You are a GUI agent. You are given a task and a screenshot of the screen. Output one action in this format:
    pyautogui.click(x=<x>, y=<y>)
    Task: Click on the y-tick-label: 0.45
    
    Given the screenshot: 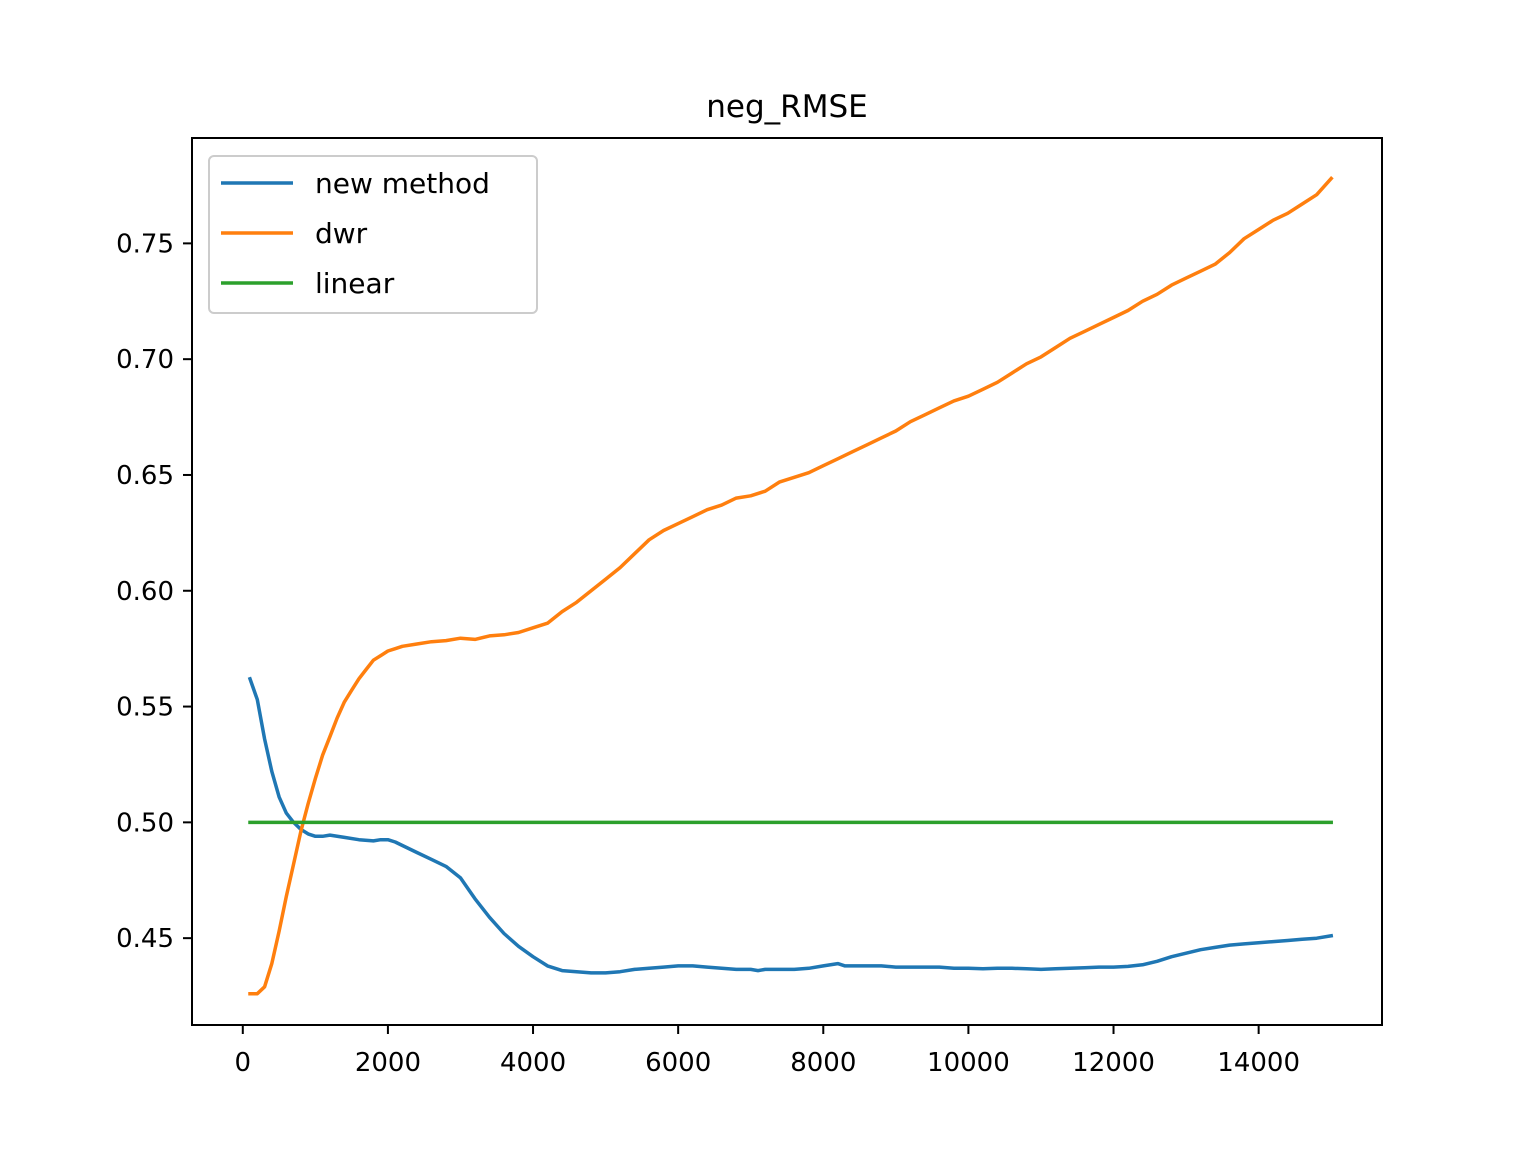 What is the action you would take?
    pyautogui.click(x=145, y=939)
    